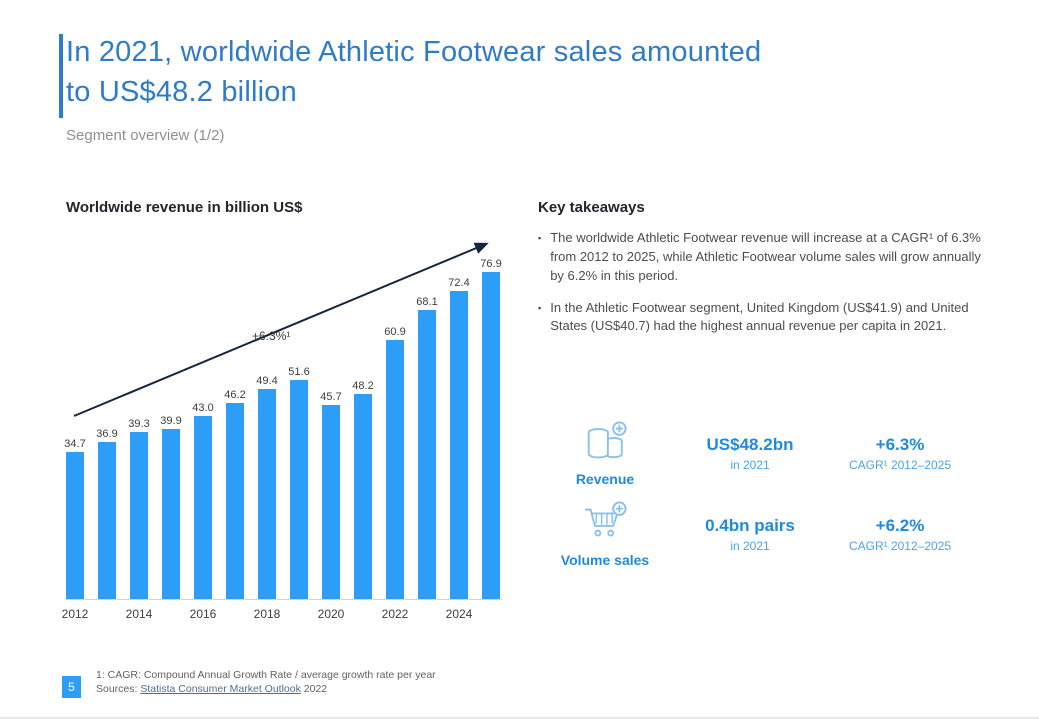 The image size is (1039, 719). I want to click on x-tick-label: 2022, so click(395, 614).